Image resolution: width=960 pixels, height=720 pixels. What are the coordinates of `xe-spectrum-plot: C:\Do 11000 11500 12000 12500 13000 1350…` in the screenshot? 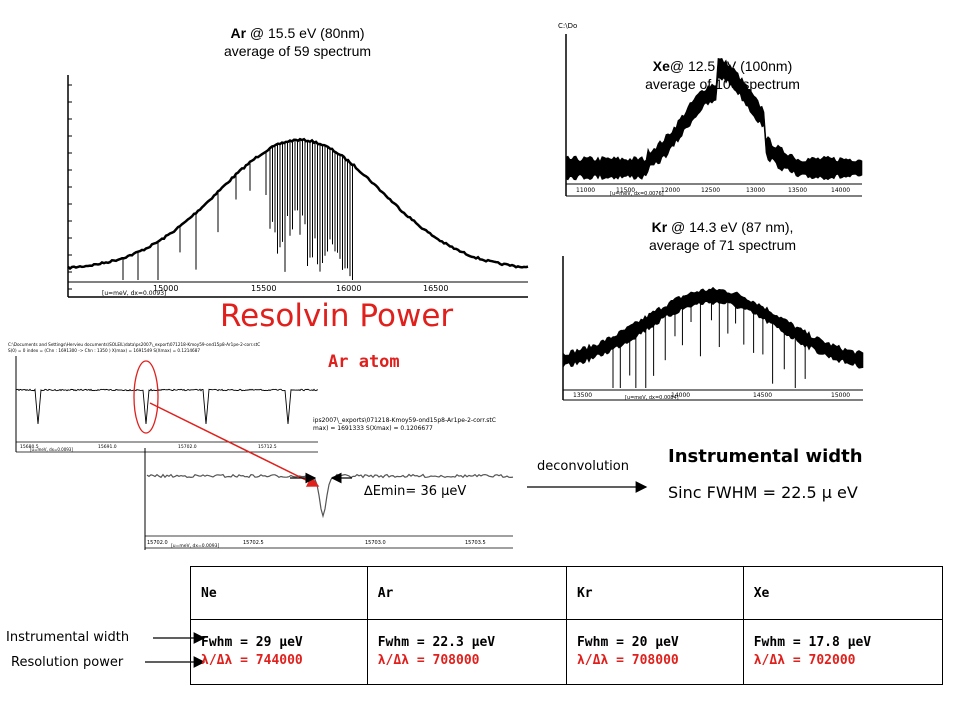 It's located at (710, 109).